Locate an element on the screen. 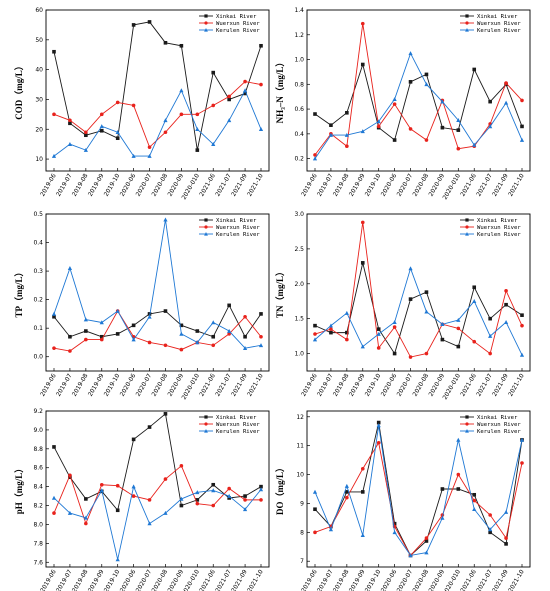 The width and height of the screenshot is (550, 591). y-tick-label: 1.2 is located at coordinates (299, 35).